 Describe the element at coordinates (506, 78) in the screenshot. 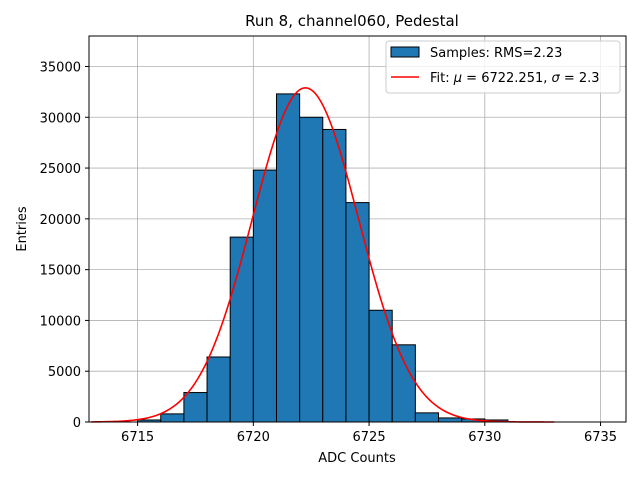

I see `legend-fit-mid: = 6722.251,` at that location.